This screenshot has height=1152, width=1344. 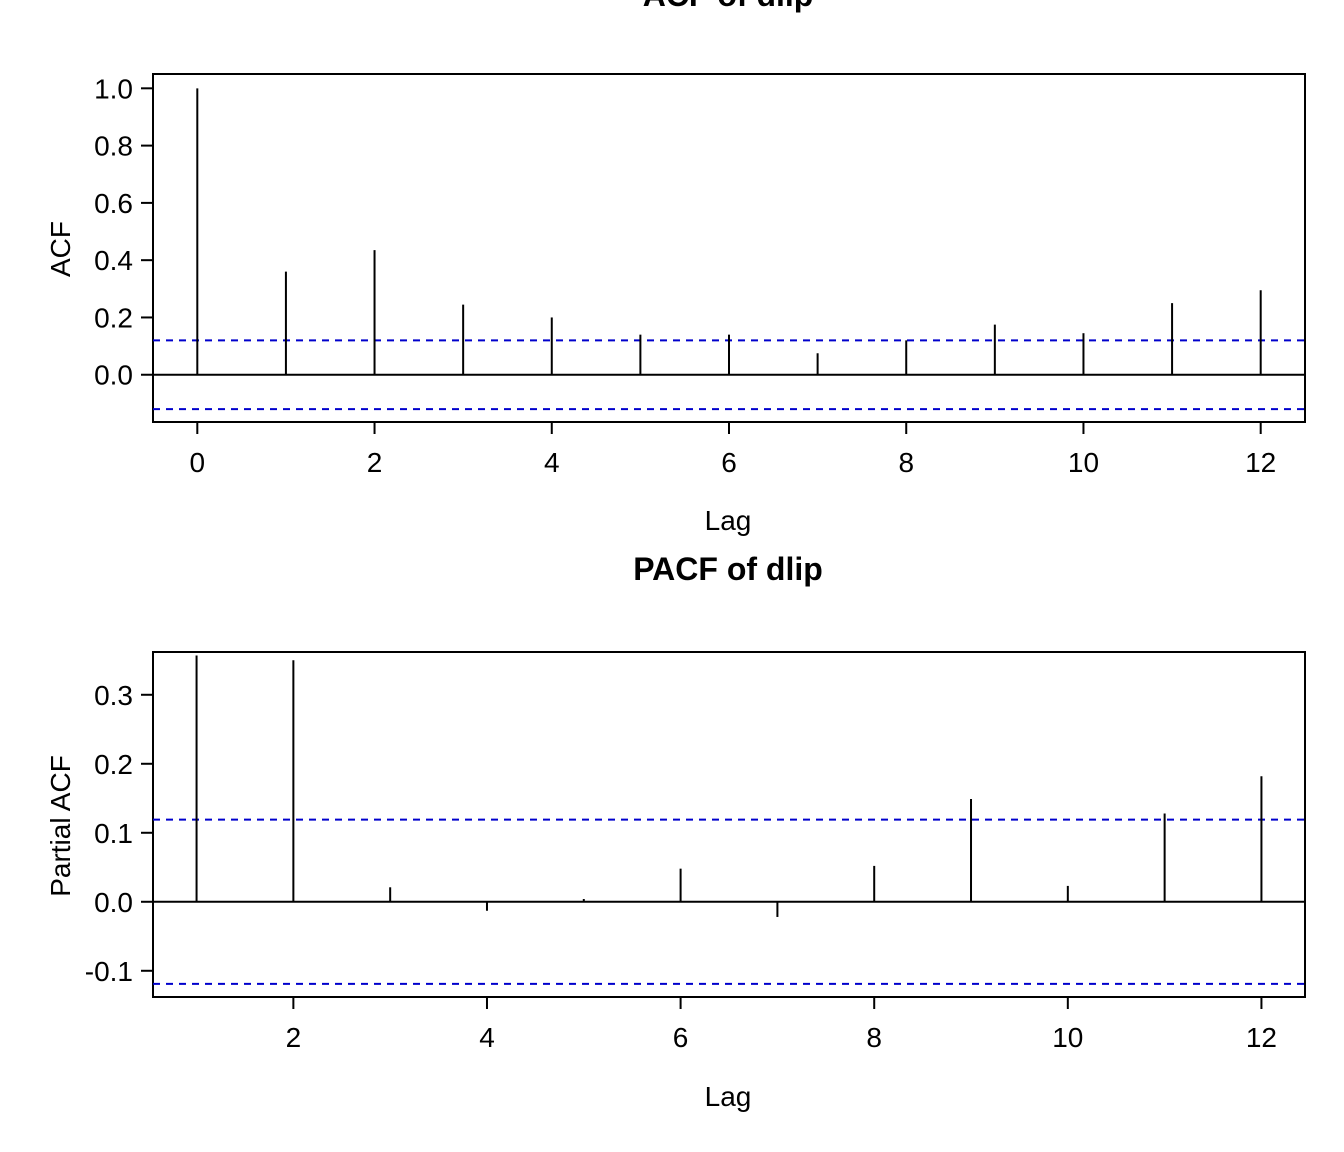 I want to click on acf-x-tick-label: 8, so click(x=906, y=462).